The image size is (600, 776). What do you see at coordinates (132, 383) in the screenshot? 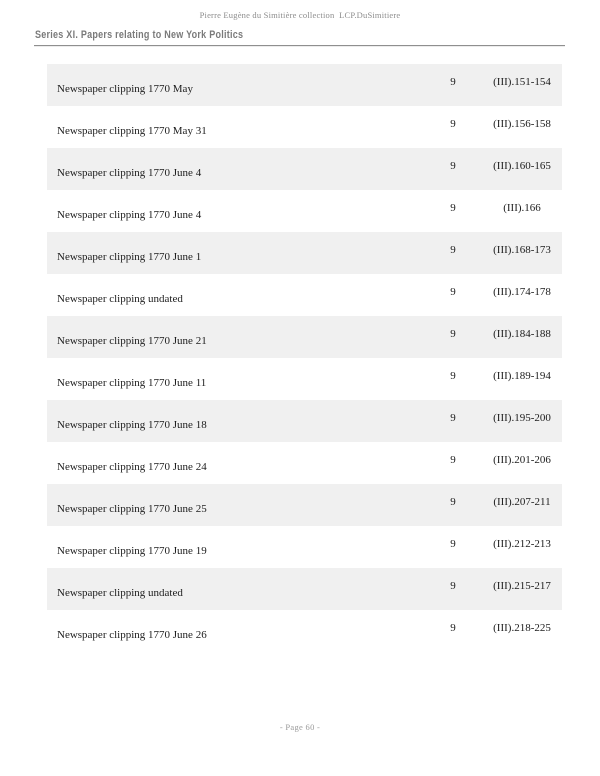
I see `item-title: Newspaper clipping 1770 June 11` at bounding box center [132, 383].